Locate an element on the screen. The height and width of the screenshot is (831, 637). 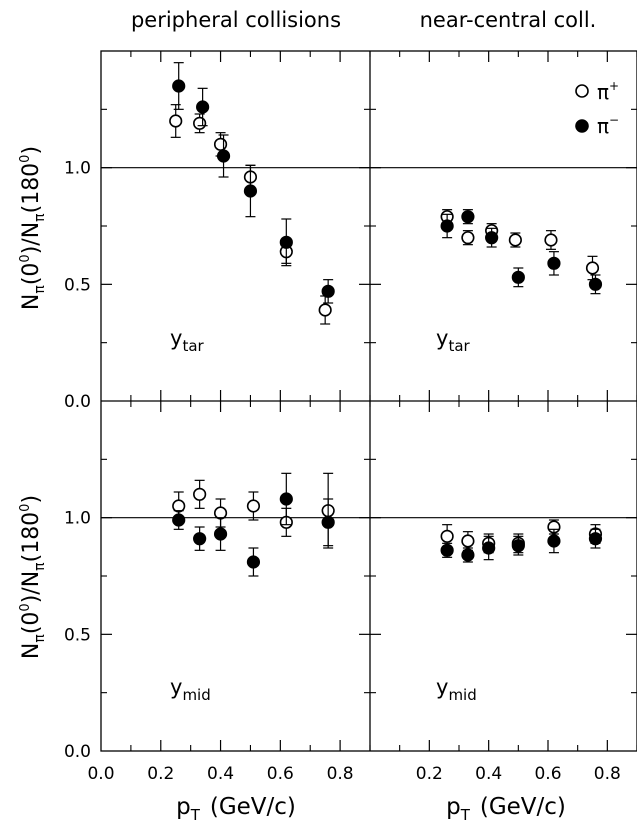
header-near-central: near-central coll. is located at coordinates (508, 20).